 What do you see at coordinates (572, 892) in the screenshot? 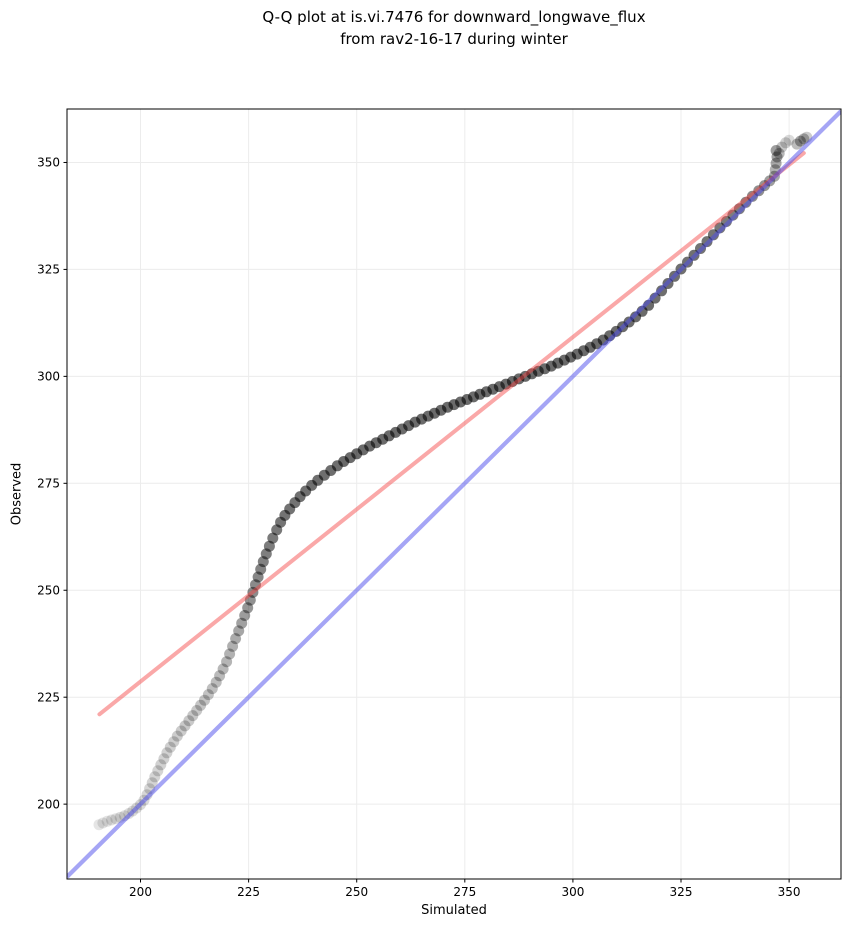
I see `x-tick-label: 300` at bounding box center [572, 892].